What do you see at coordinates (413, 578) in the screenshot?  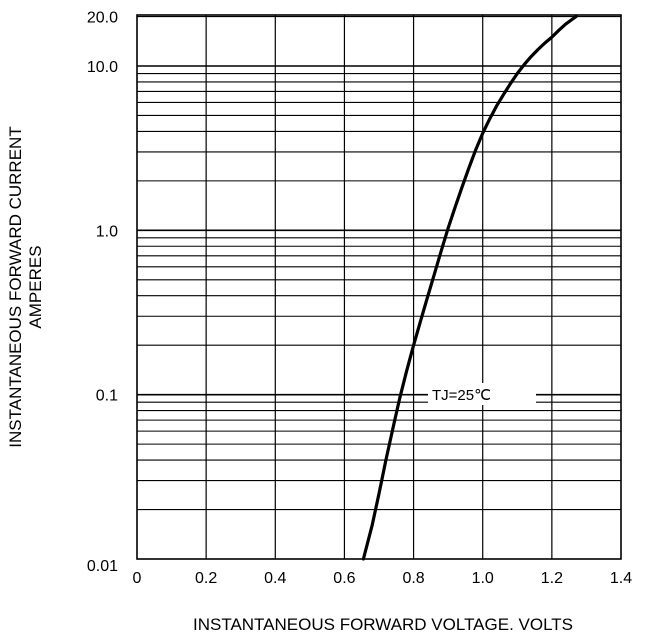 I see `x-tick-label: 0.8` at bounding box center [413, 578].